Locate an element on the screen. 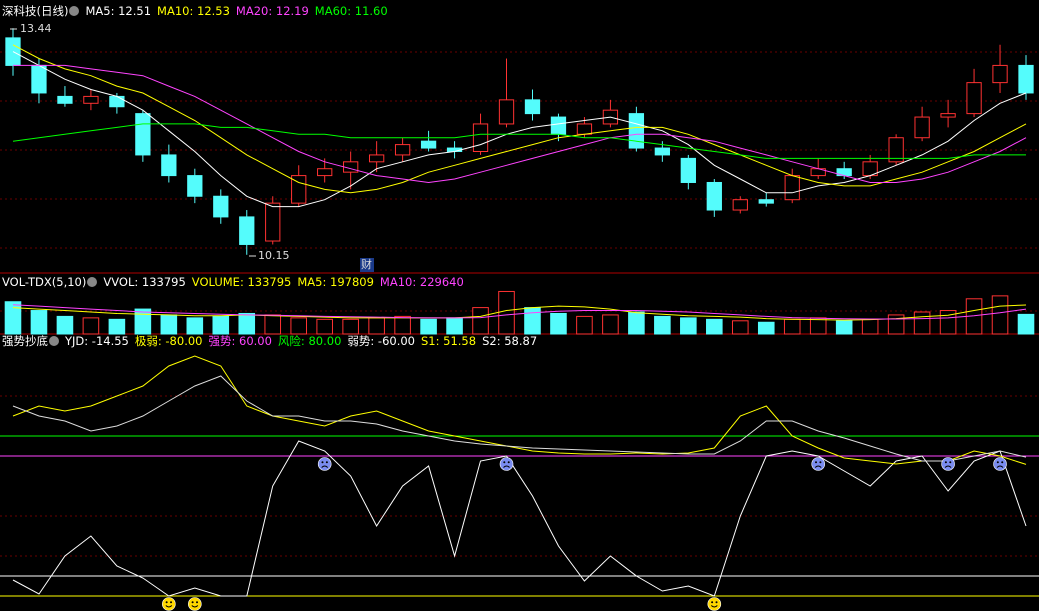 This screenshot has width=1039, height=611. legend-entry: 极弱: -80.00 is located at coordinates (168, 341).